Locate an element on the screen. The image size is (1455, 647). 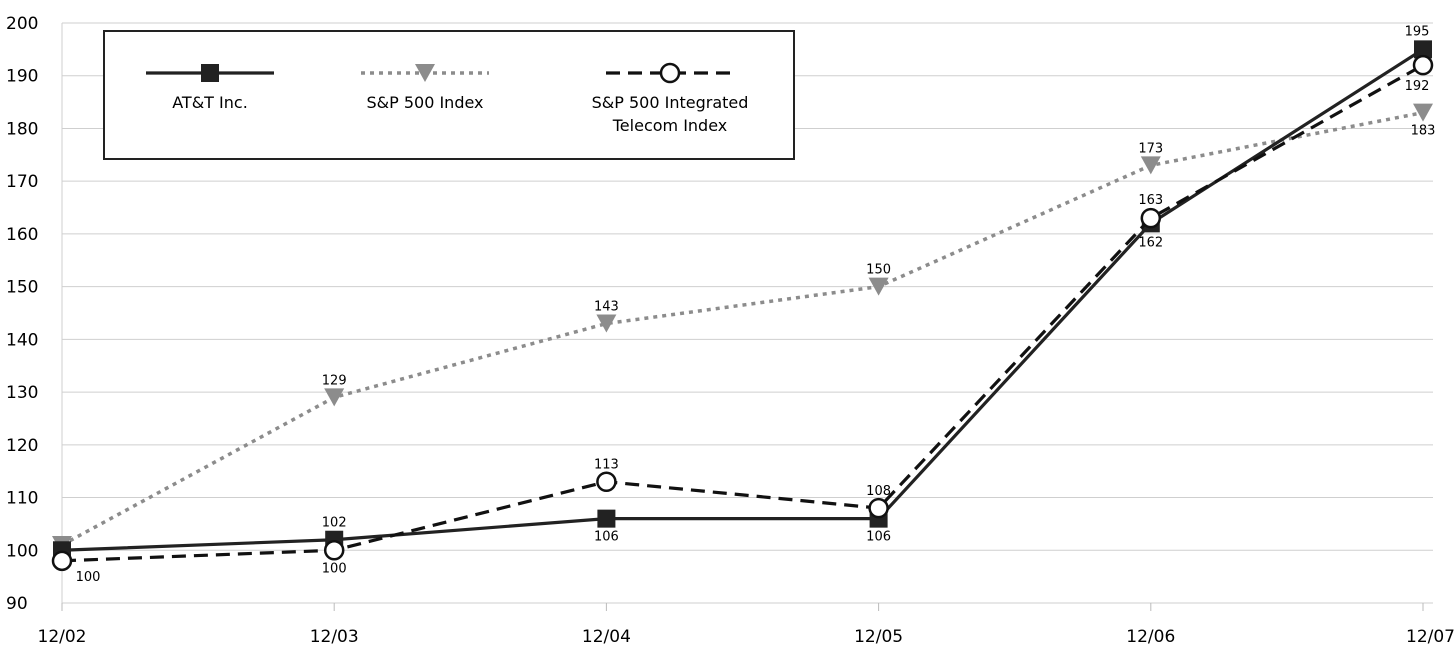
y-tick-label-90: 90 is located at coordinates (17, 604).